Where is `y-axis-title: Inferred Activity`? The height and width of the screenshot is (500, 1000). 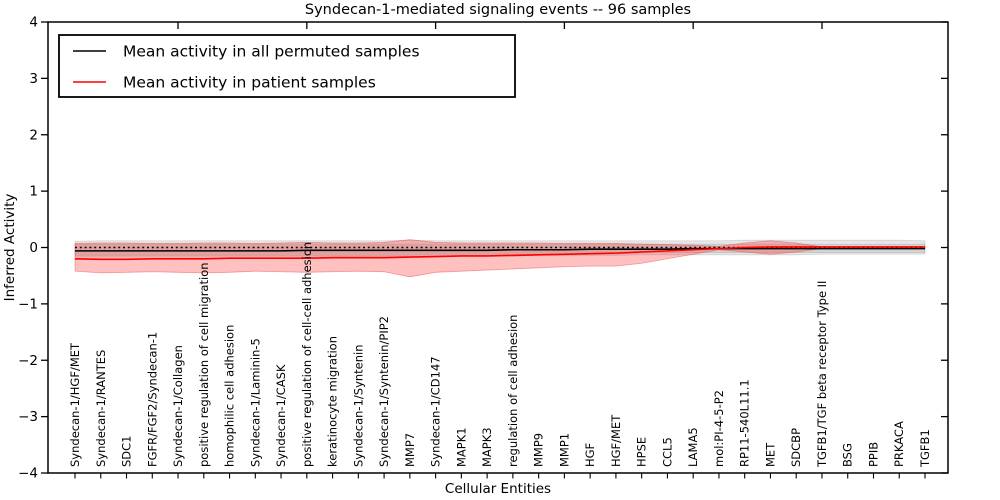 y-axis-title: Inferred Activity is located at coordinates (10, 248).